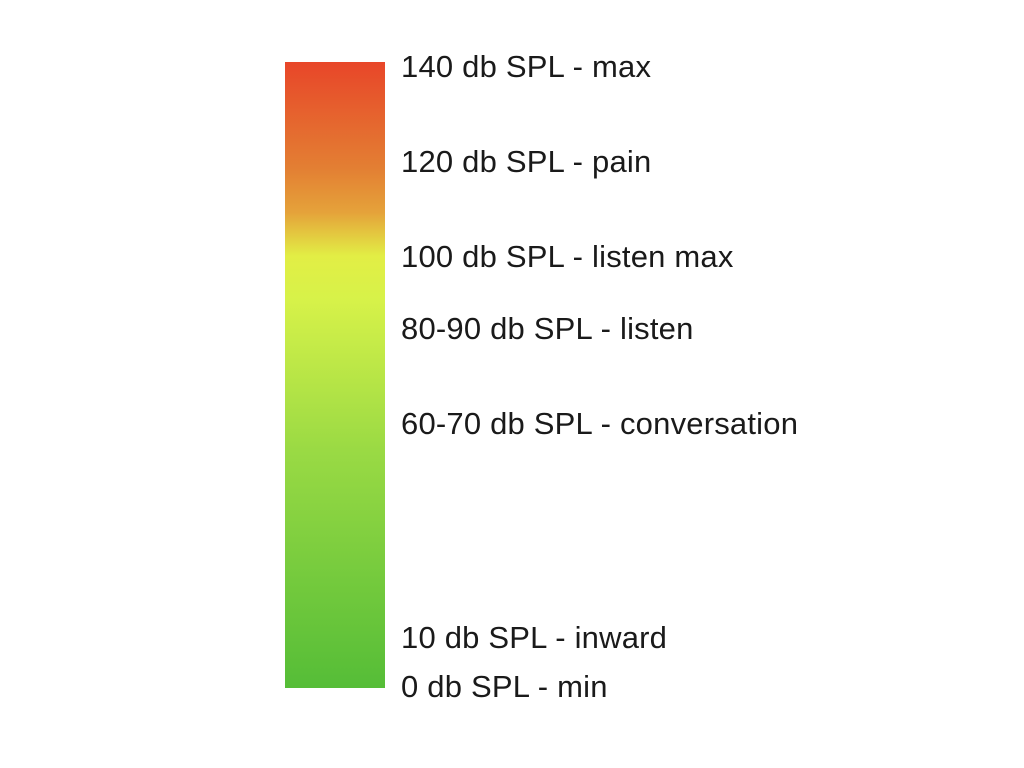 This screenshot has width=1024, height=768. What do you see at coordinates (526, 161) in the screenshot?
I see `level-label-pain: 120 db SPL - pain` at bounding box center [526, 161].